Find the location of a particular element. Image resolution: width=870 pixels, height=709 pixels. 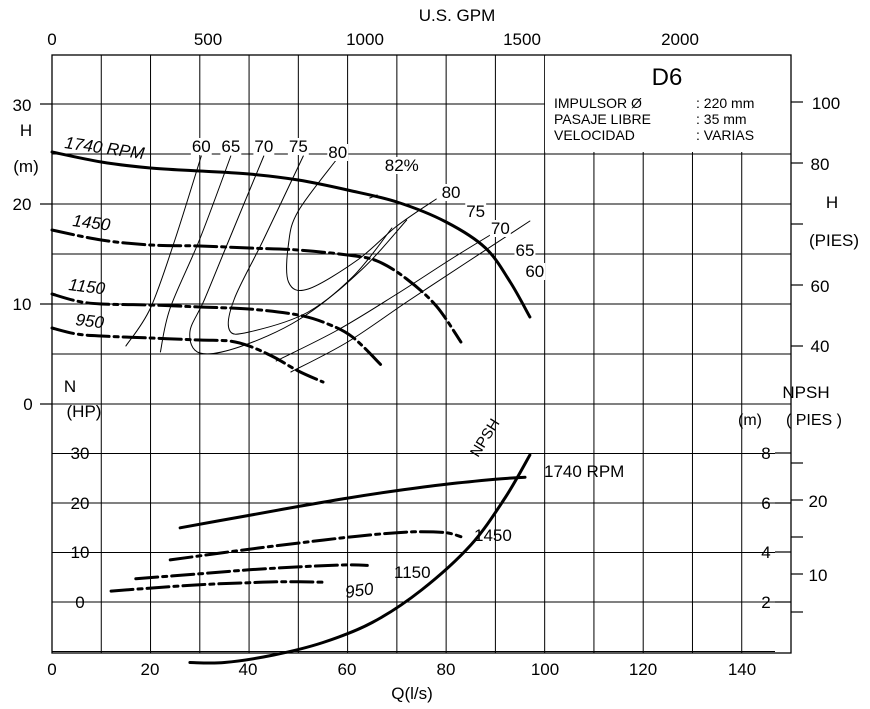

spec-value-velocidad: : VARIAS is located at coordinates (725, 135).